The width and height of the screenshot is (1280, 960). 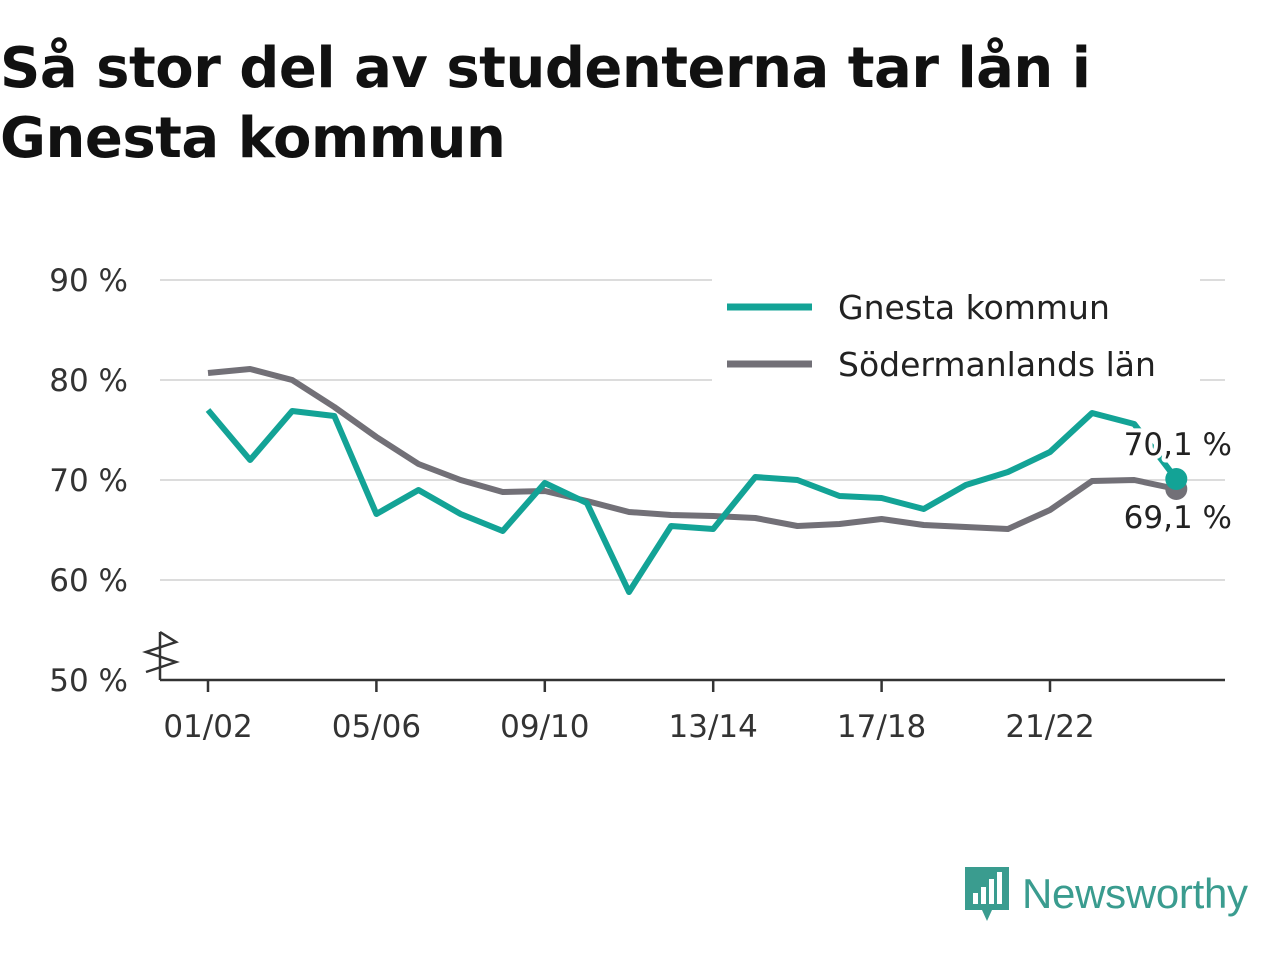 I want to click on end-label-sodermanland: 69,1 %, so click(x=1178, y=518).